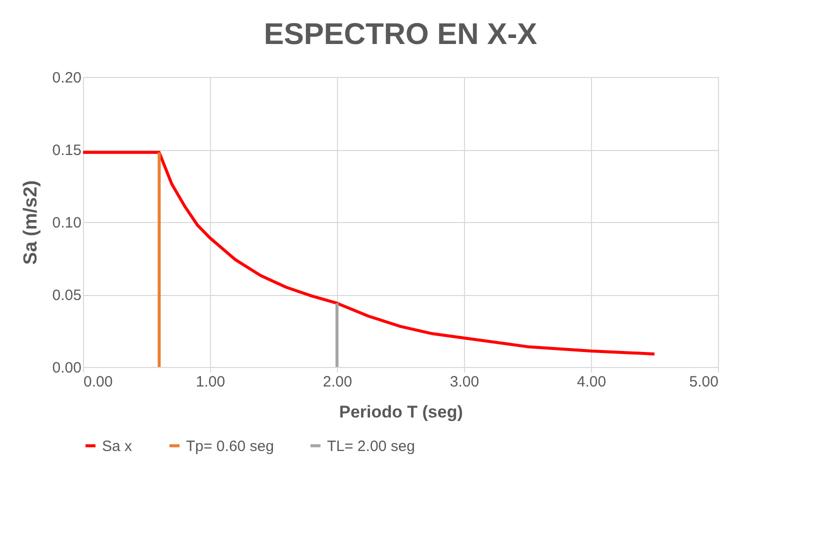  I want to click on y-tick-label: 0.10, so click(67, 223).